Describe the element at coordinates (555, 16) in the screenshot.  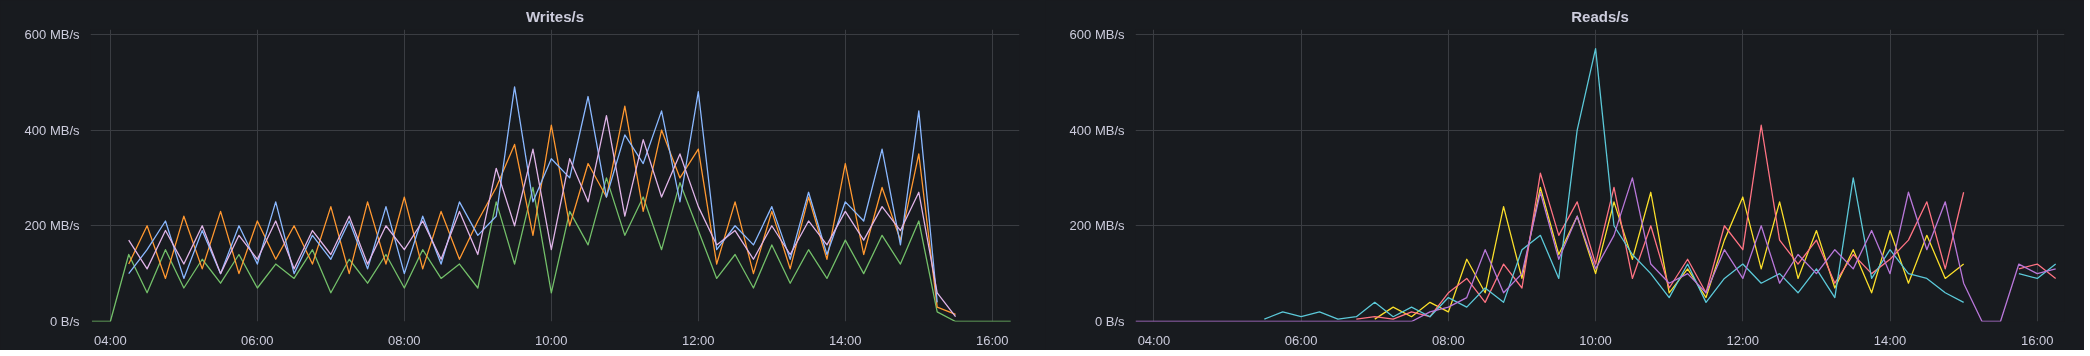
I see `chart-title: Writes/s` at that location.